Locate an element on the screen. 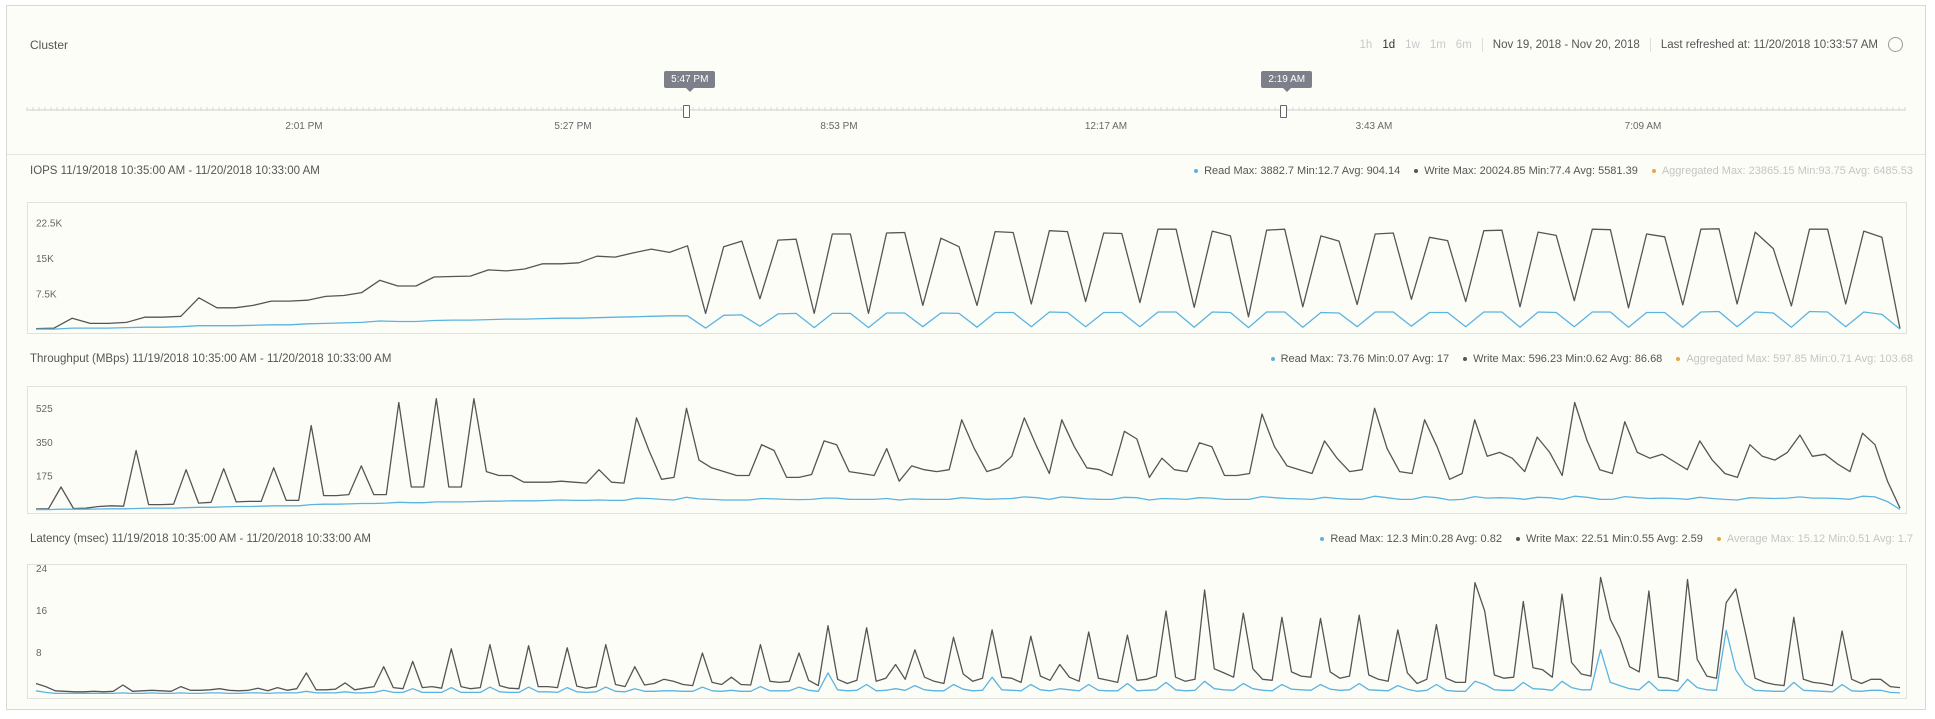  y-tick-label: 22.5K is located at coordinates (49, 224).